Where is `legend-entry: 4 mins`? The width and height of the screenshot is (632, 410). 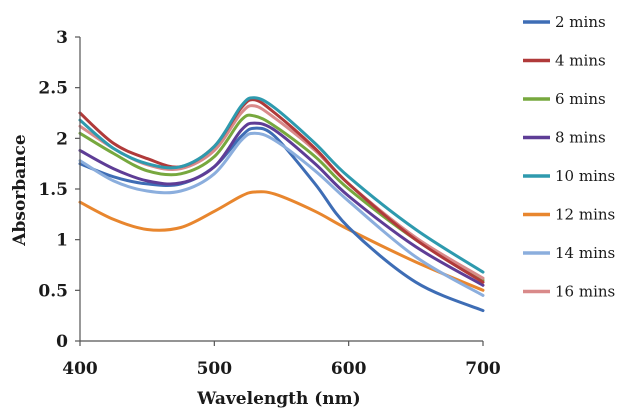
legend-entry: 4 mins is located at coordinates (564, 61).